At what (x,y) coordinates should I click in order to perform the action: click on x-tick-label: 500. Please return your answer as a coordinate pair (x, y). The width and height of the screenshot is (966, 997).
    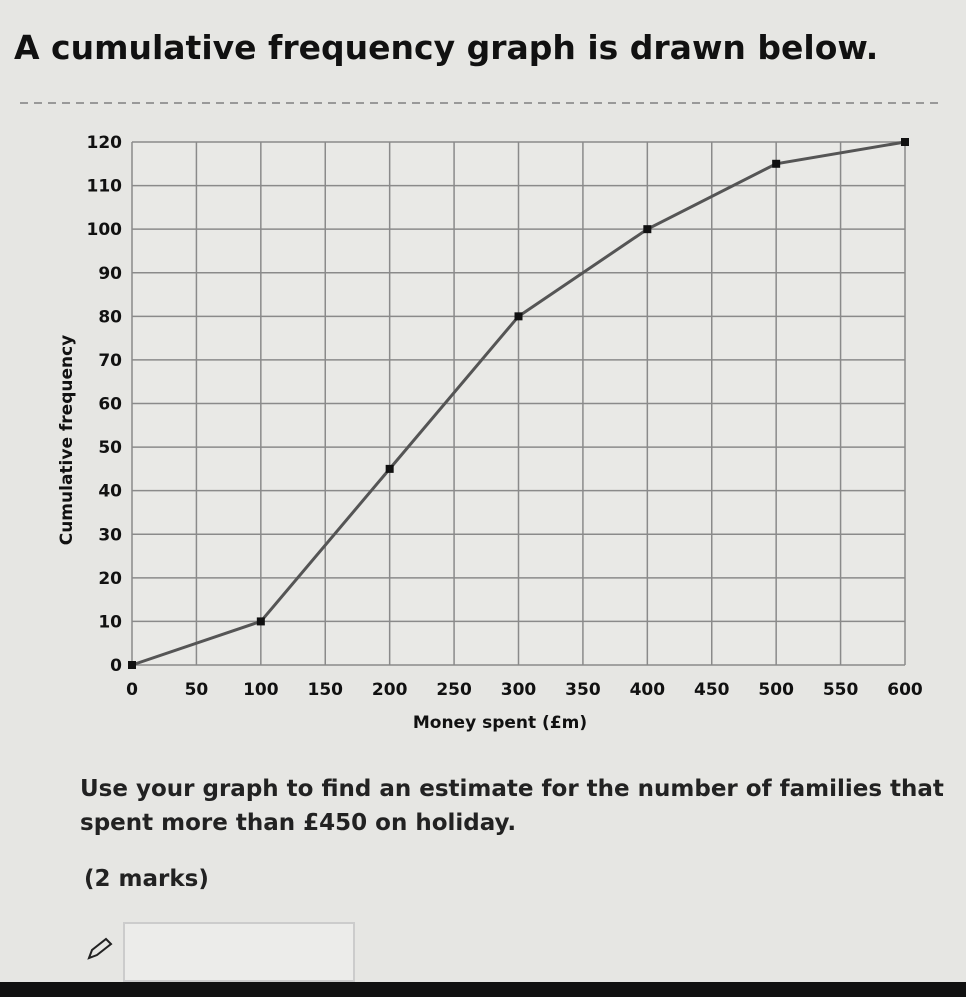
    Looking at the image, I should click on (776, 690).